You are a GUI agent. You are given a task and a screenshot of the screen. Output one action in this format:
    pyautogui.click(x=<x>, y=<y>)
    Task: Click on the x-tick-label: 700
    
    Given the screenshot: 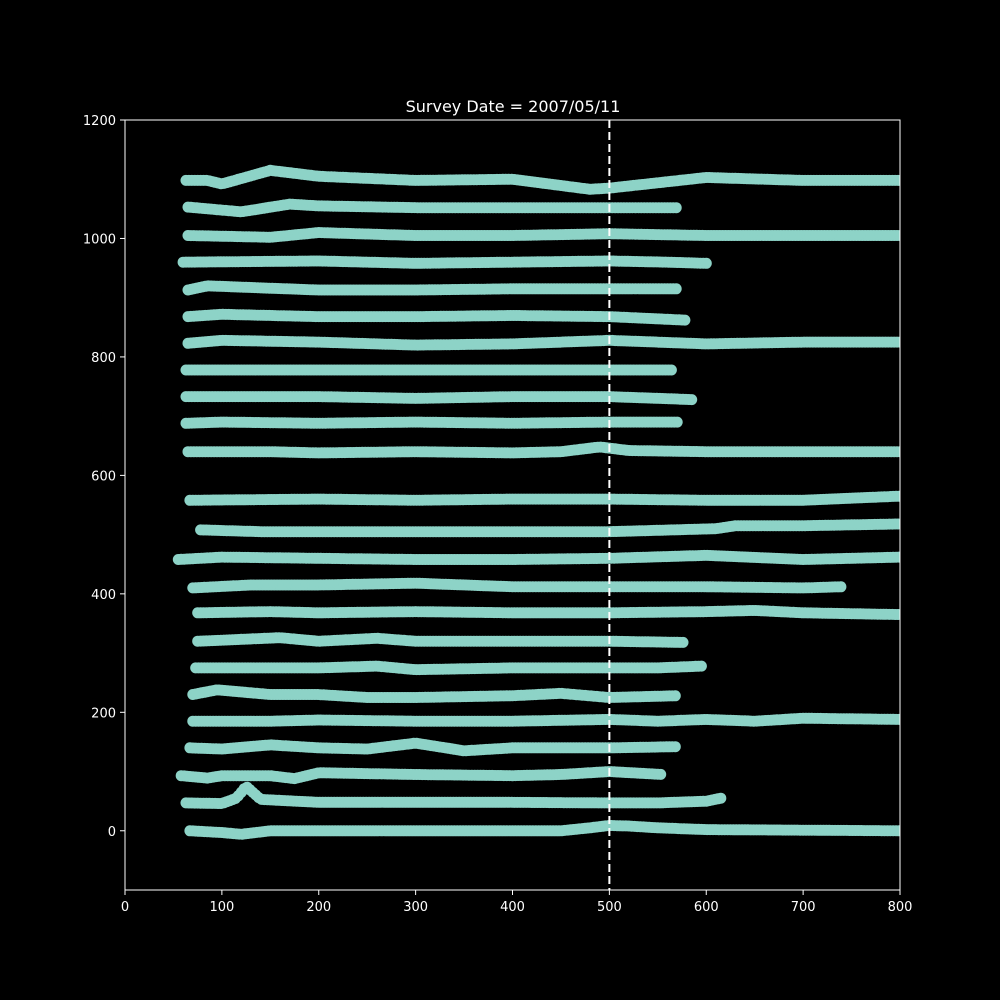 What is the action you would take?
    pyautogui.click(x=803, y=907)
    